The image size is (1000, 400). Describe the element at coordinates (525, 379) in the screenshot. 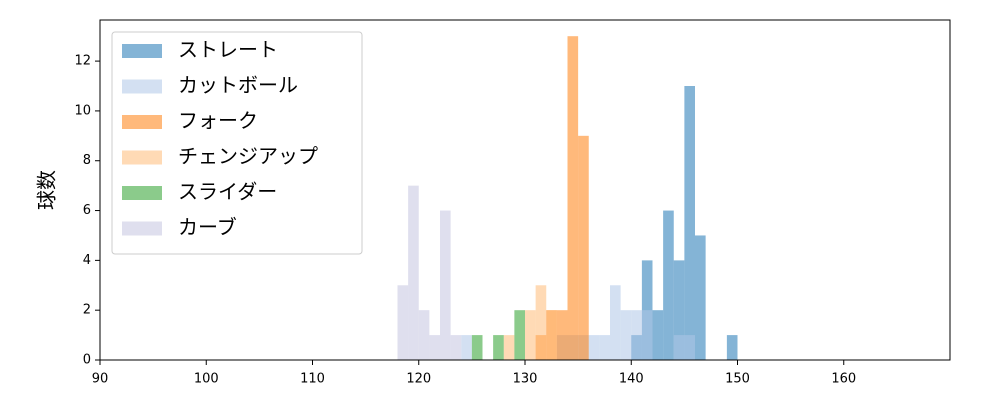

I see `x-tick-label: 130` at that location.